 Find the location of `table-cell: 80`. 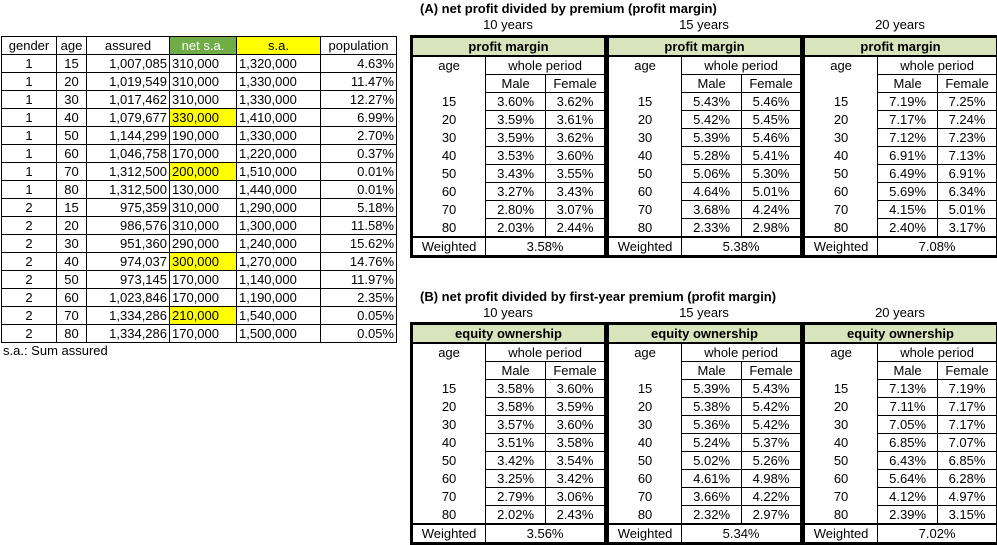

table-cell: 80 is located at coordinates (71, 333).